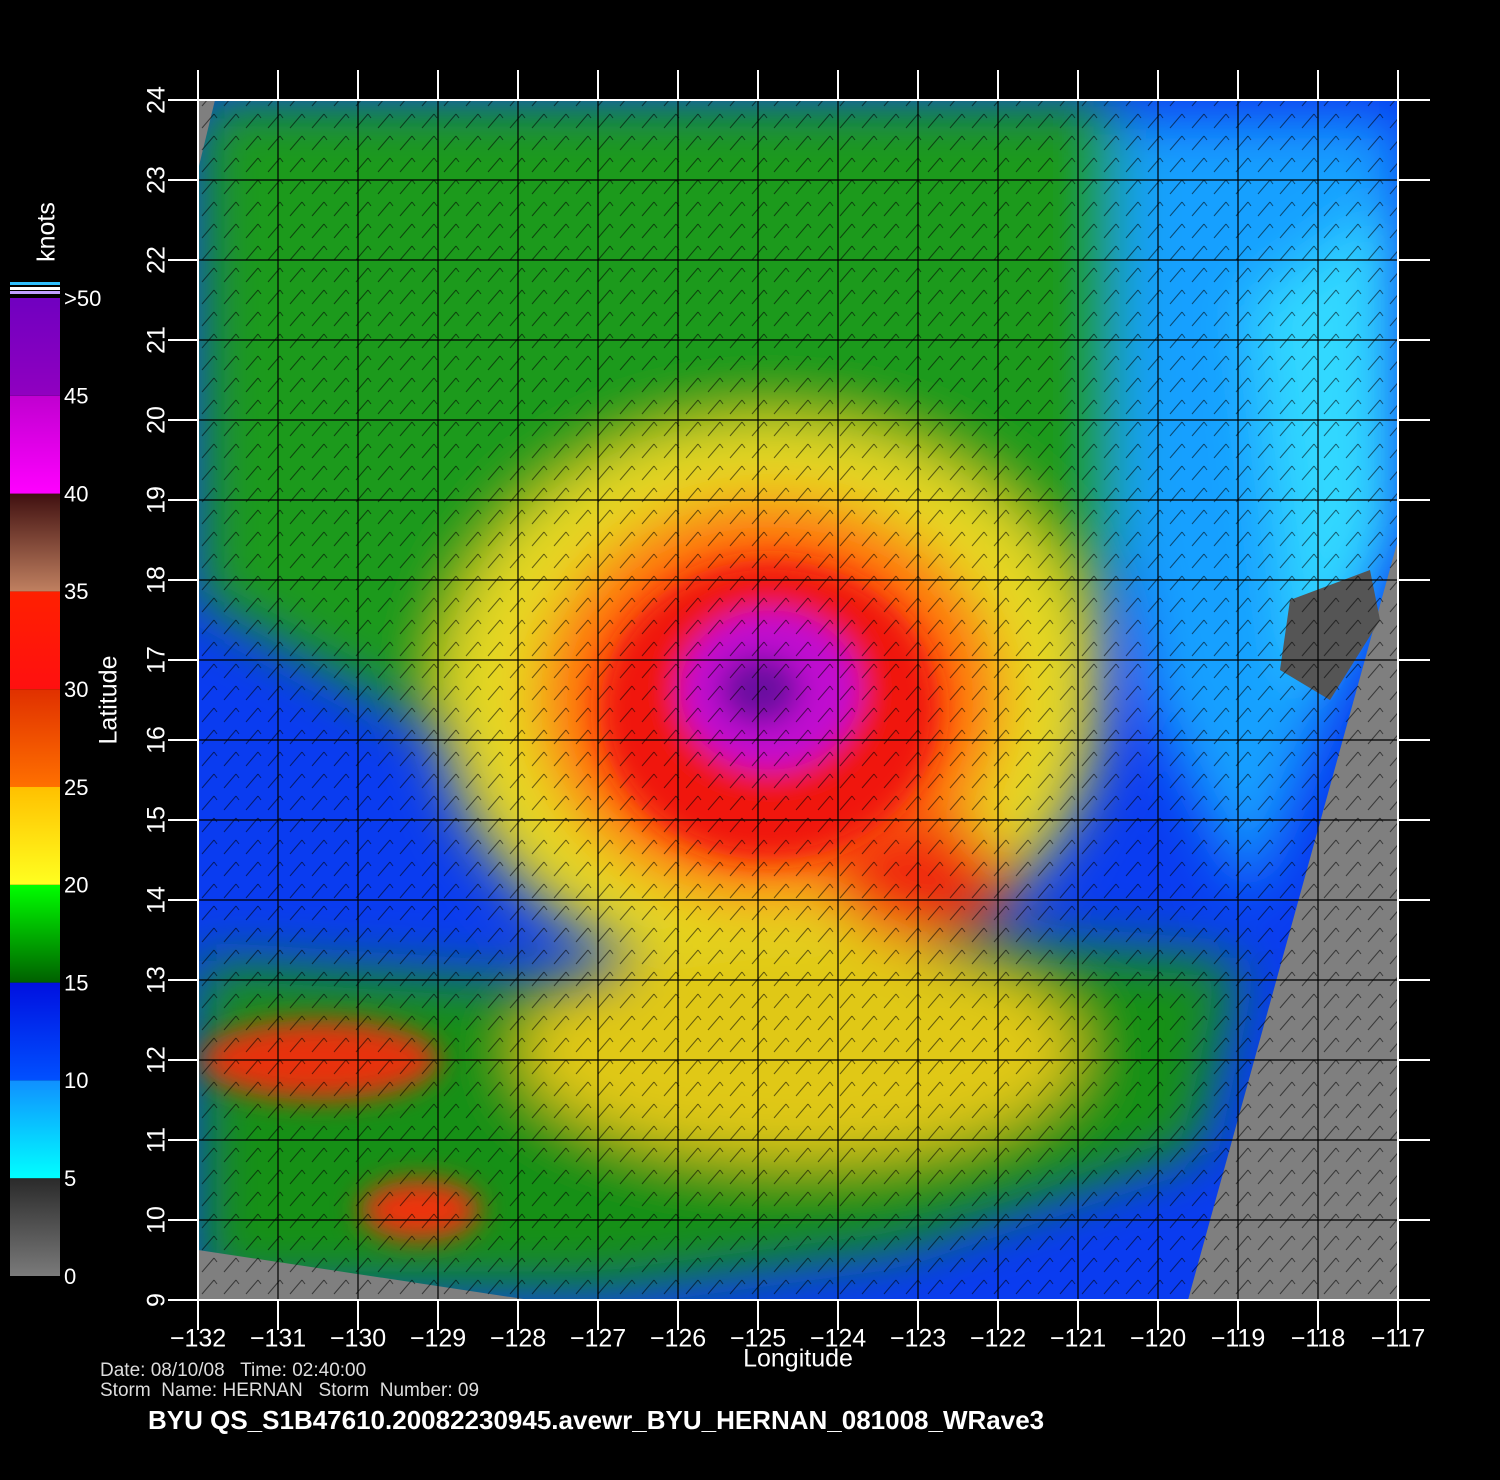 Image resolution: width=1500 pixels, height=1480 pixels. What do you see at coordinates (1318, 1339) in the screenshot?
I see `x-tick-label: −118` at bounding box center [1318, 1339].